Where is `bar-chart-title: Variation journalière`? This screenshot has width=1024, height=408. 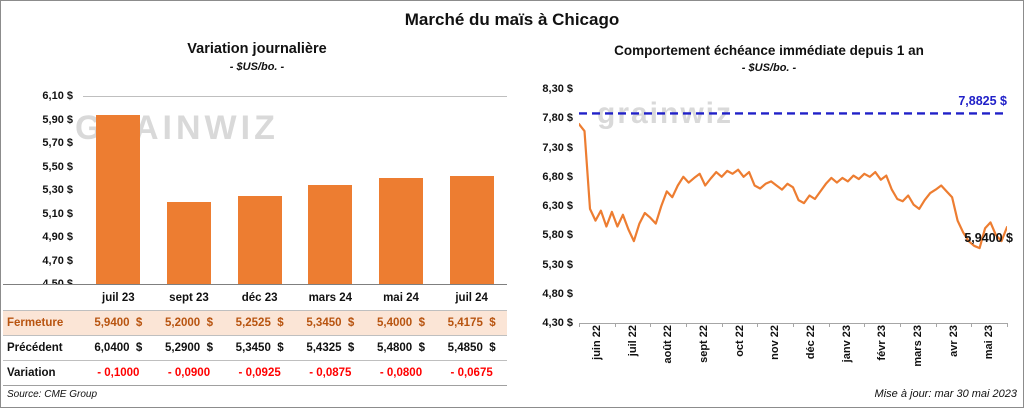
bar-chart-title: Variation journalière is located at coordinates (257, 49).